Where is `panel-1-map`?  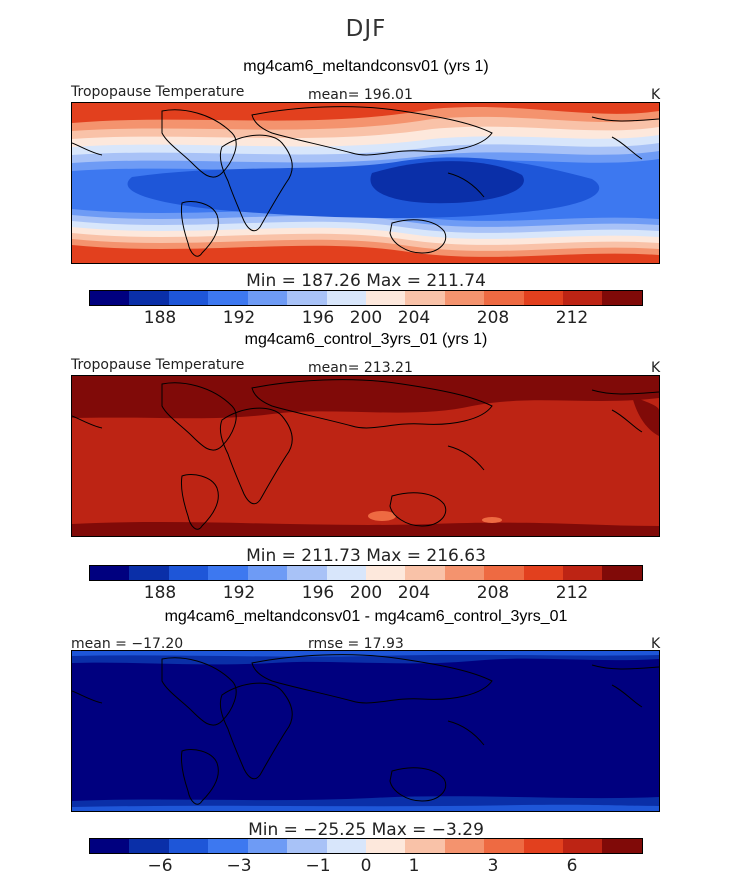
panel-1-map is located at coordinates (365, 183).